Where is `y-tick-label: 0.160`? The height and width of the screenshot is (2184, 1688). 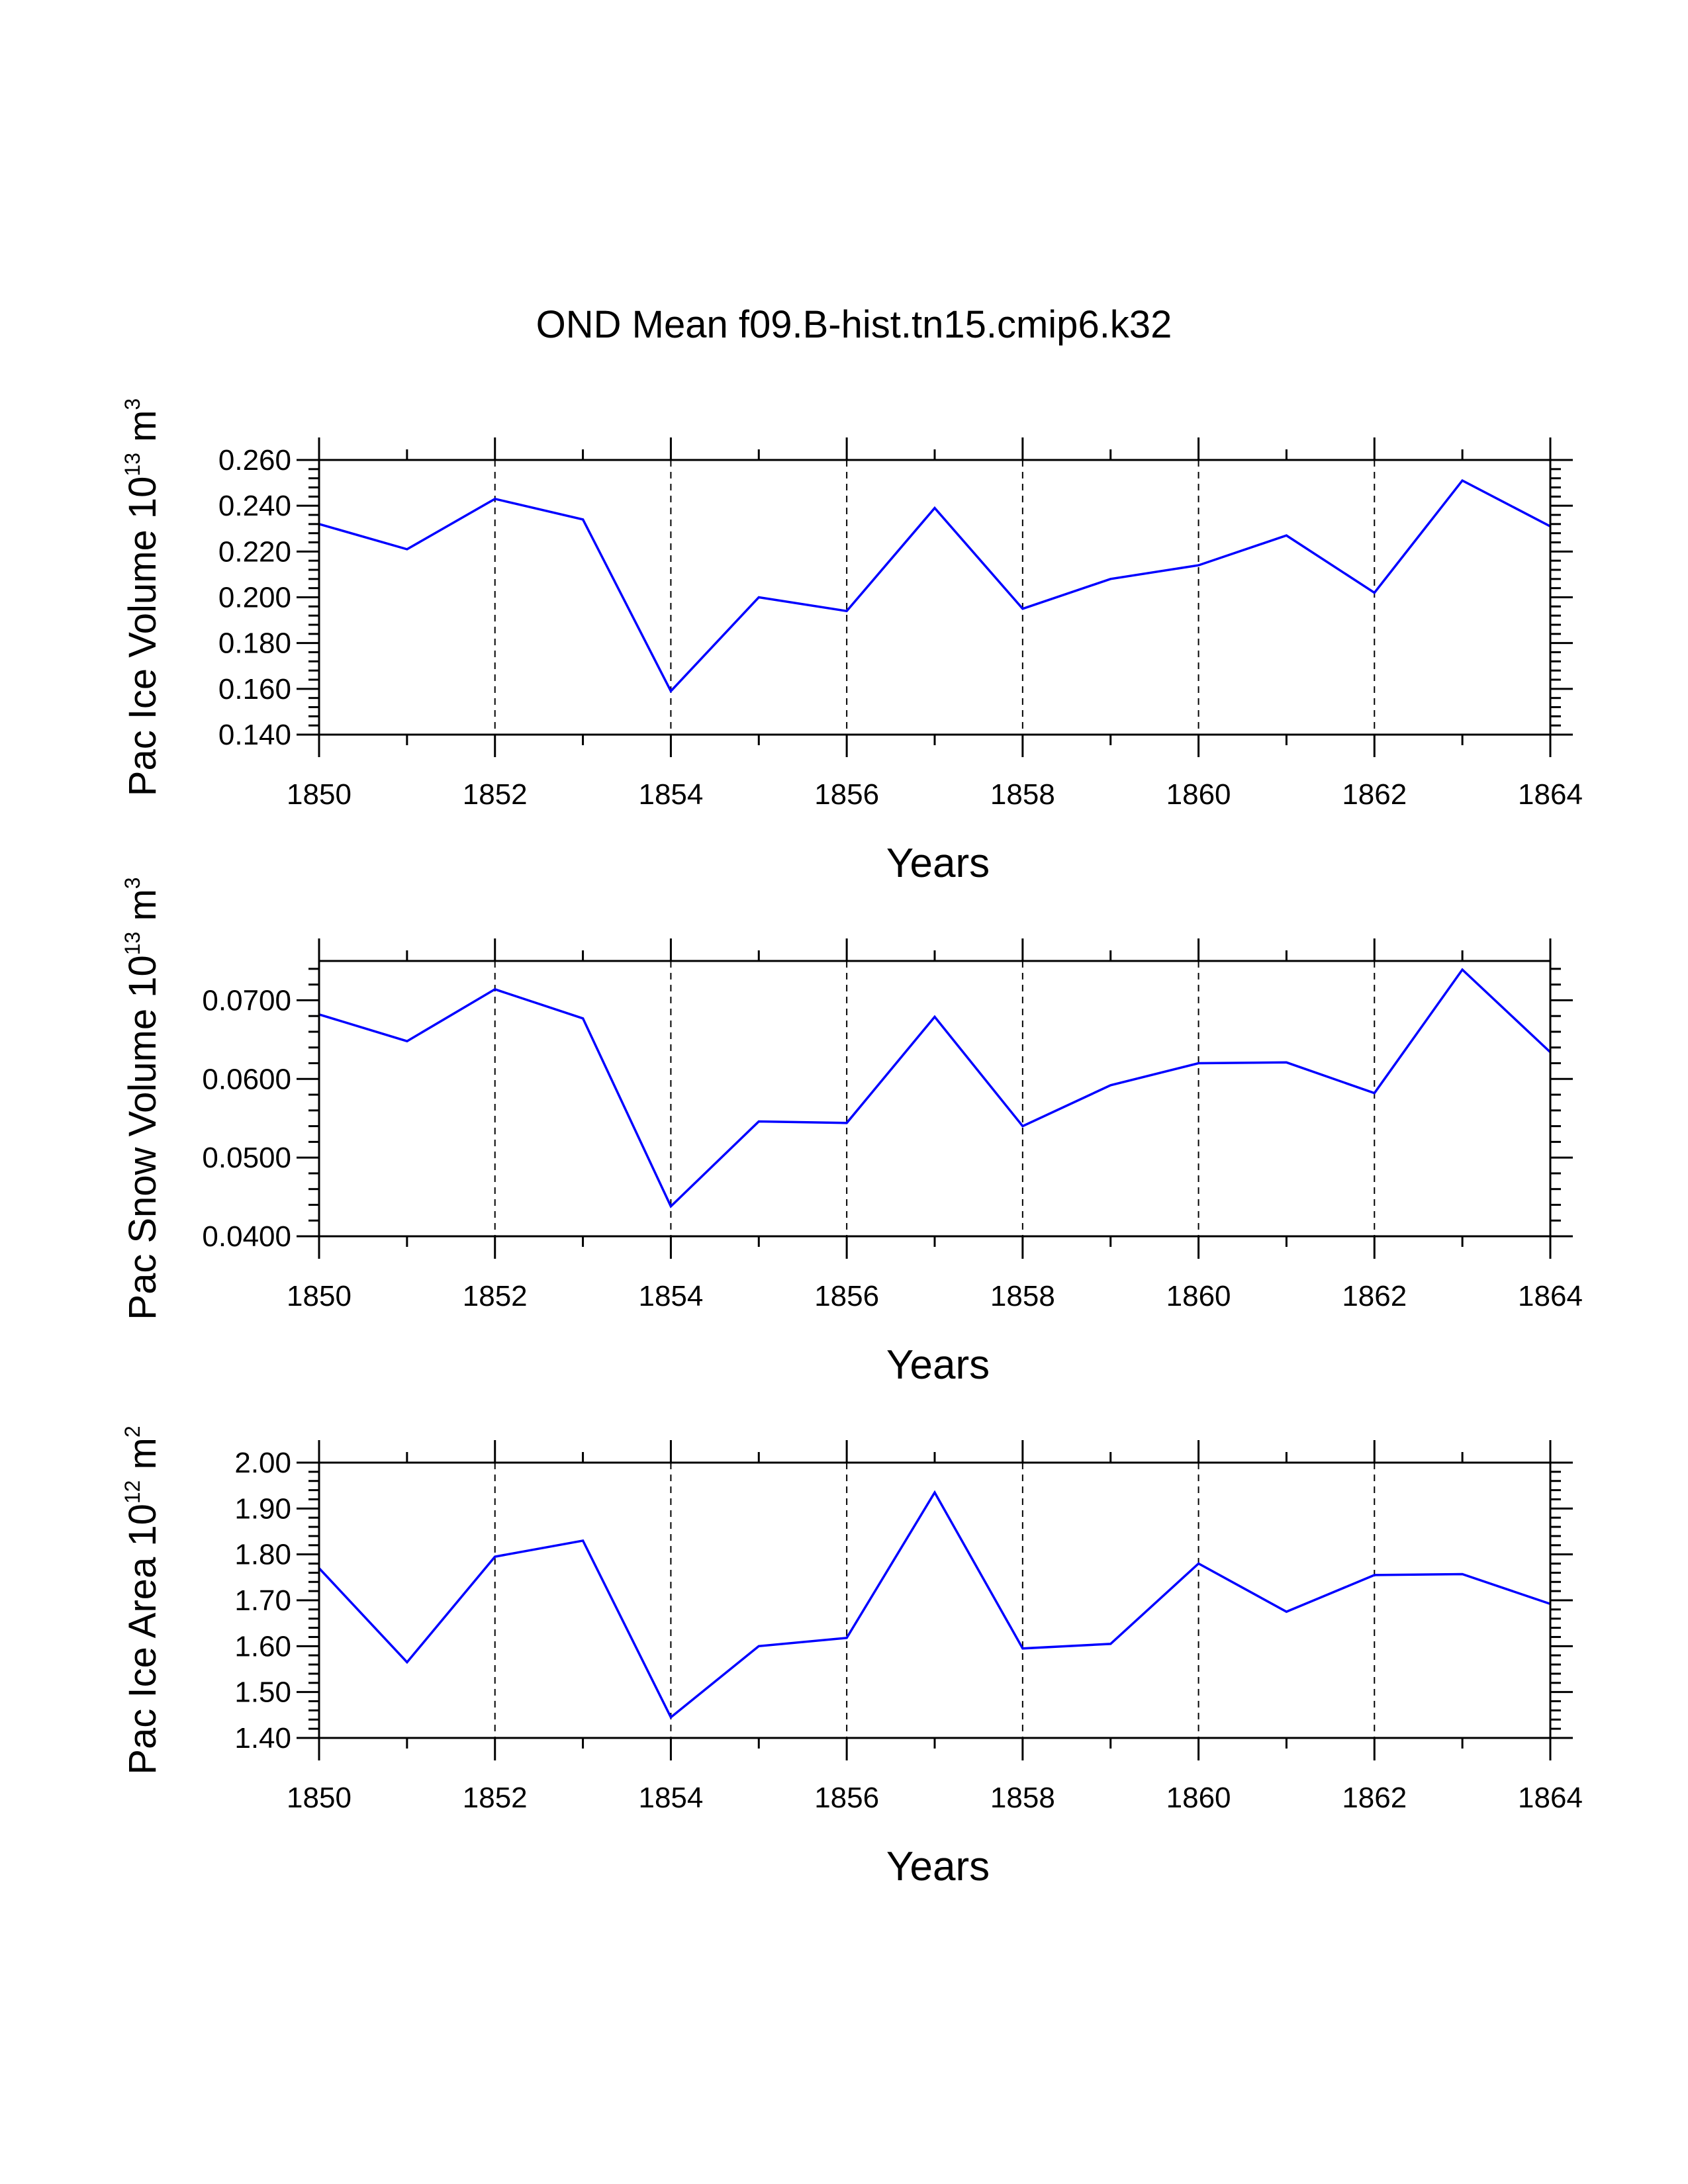
y-tick-label: 0.160 is located at coordinates (254, 689).